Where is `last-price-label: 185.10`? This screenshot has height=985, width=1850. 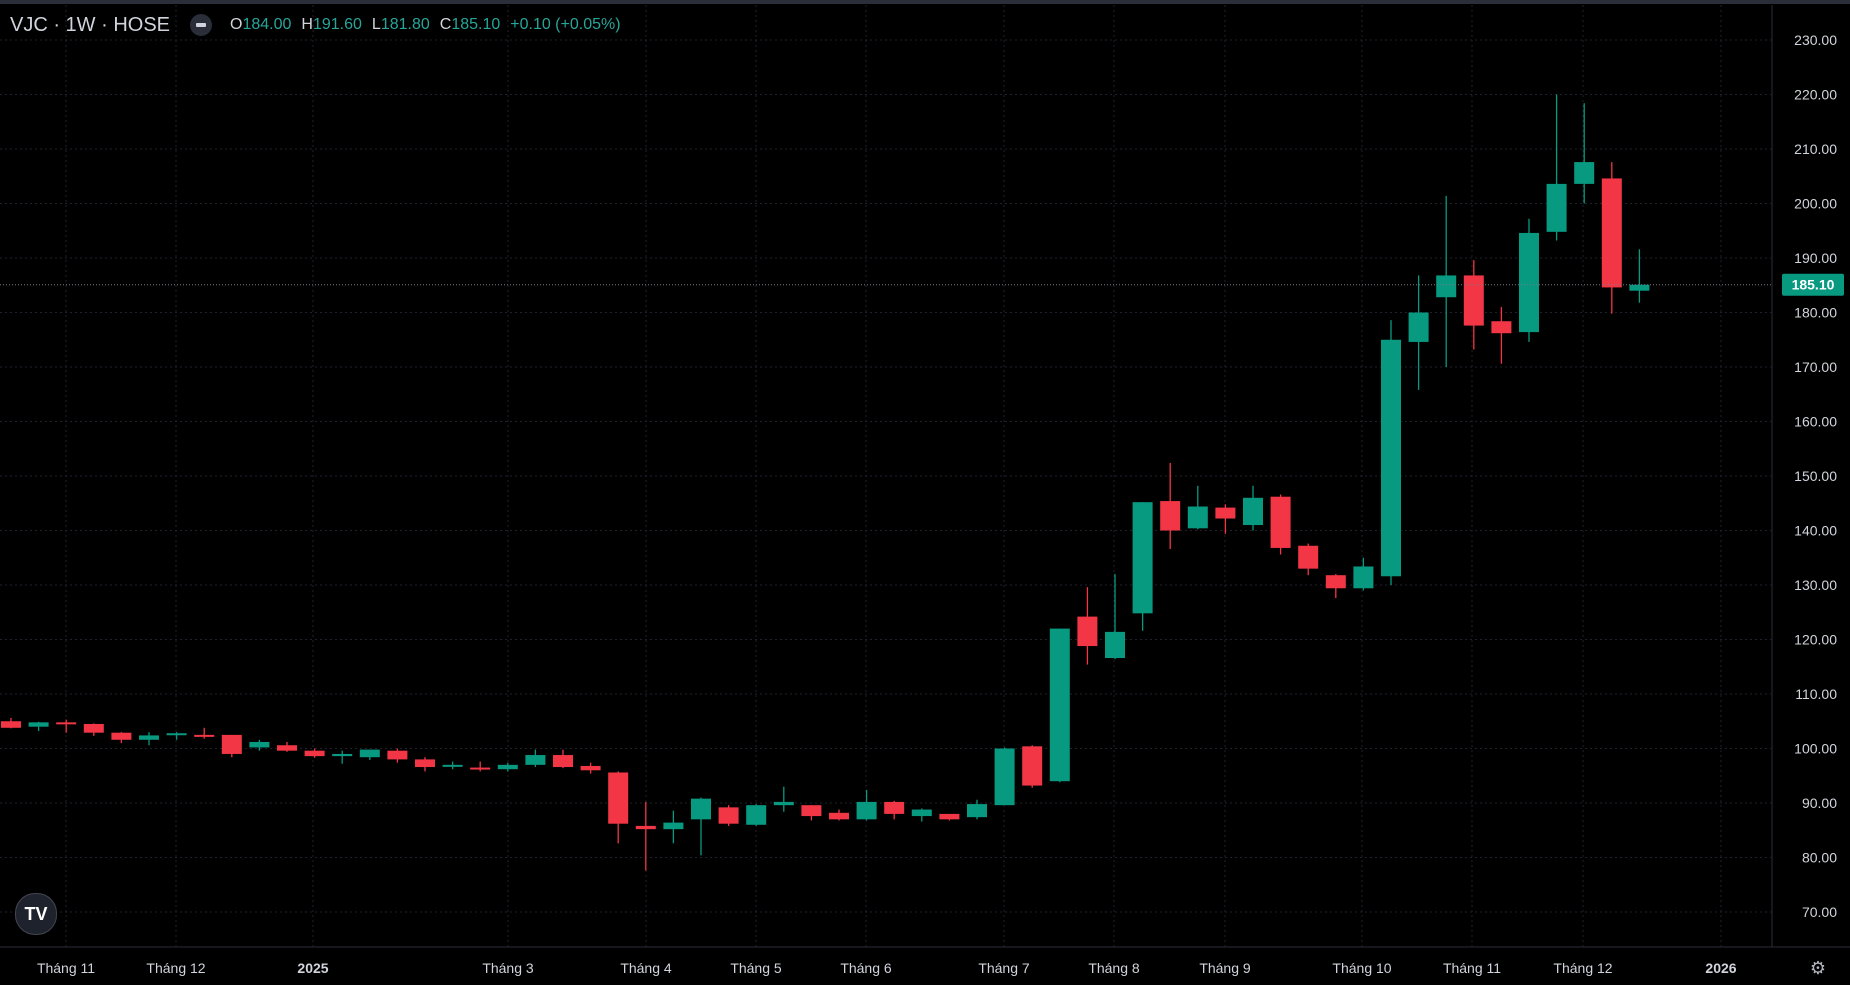
last-price-label: 185.10 is located at coordinates (1813, 285).